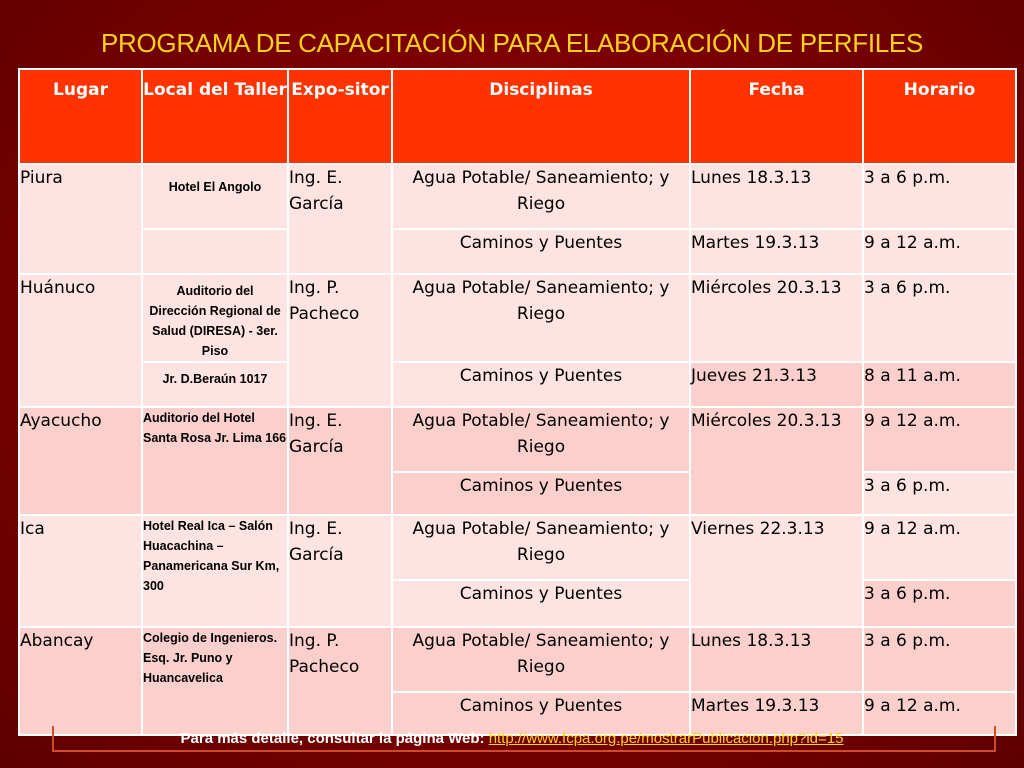  What do you see at coordinates (541, 116) in the screenshot?
I see `header-disciplinas: Disciplinas` at bounding box center [541, 116].